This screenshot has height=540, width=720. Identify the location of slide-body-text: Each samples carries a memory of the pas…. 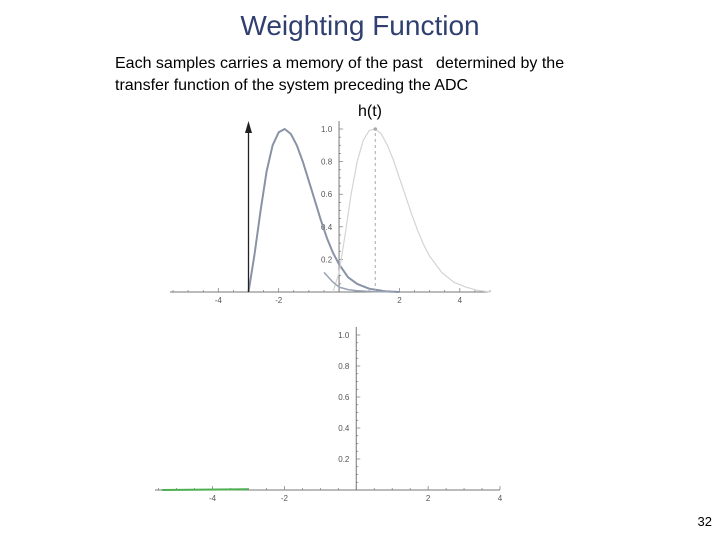
(395, 75).